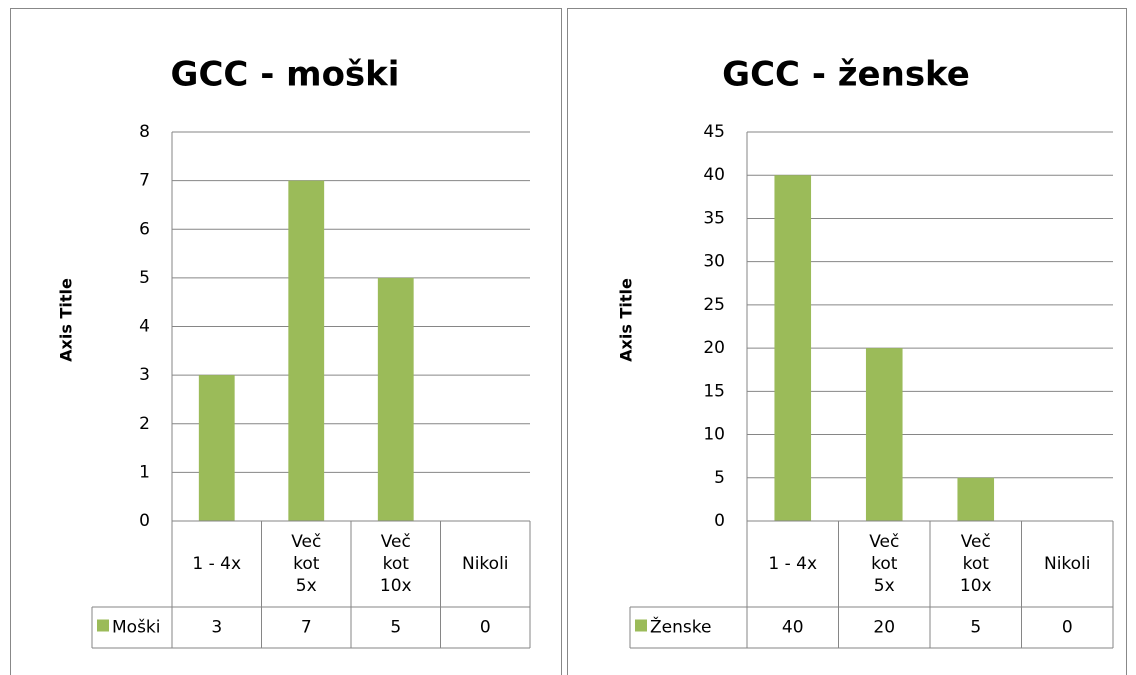  What do you see at coordinates (714, 348) in the screenshot?
I see `y-tick-label: 20` at bounding box center [714, 348].